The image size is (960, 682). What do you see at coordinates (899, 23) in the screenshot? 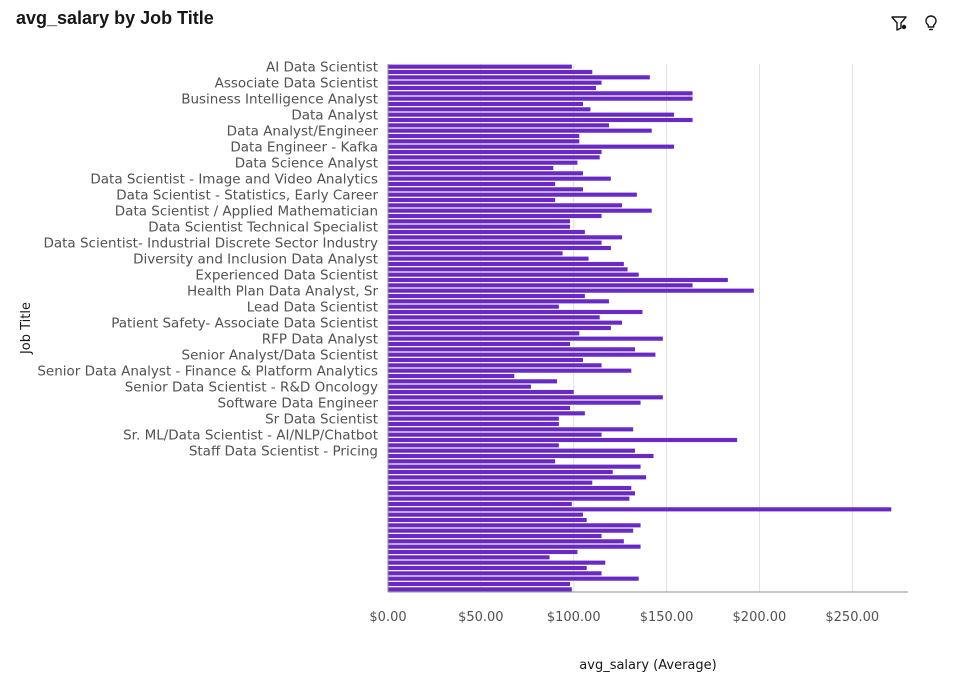
I see `filter-button` at bounding box center [899, 23].